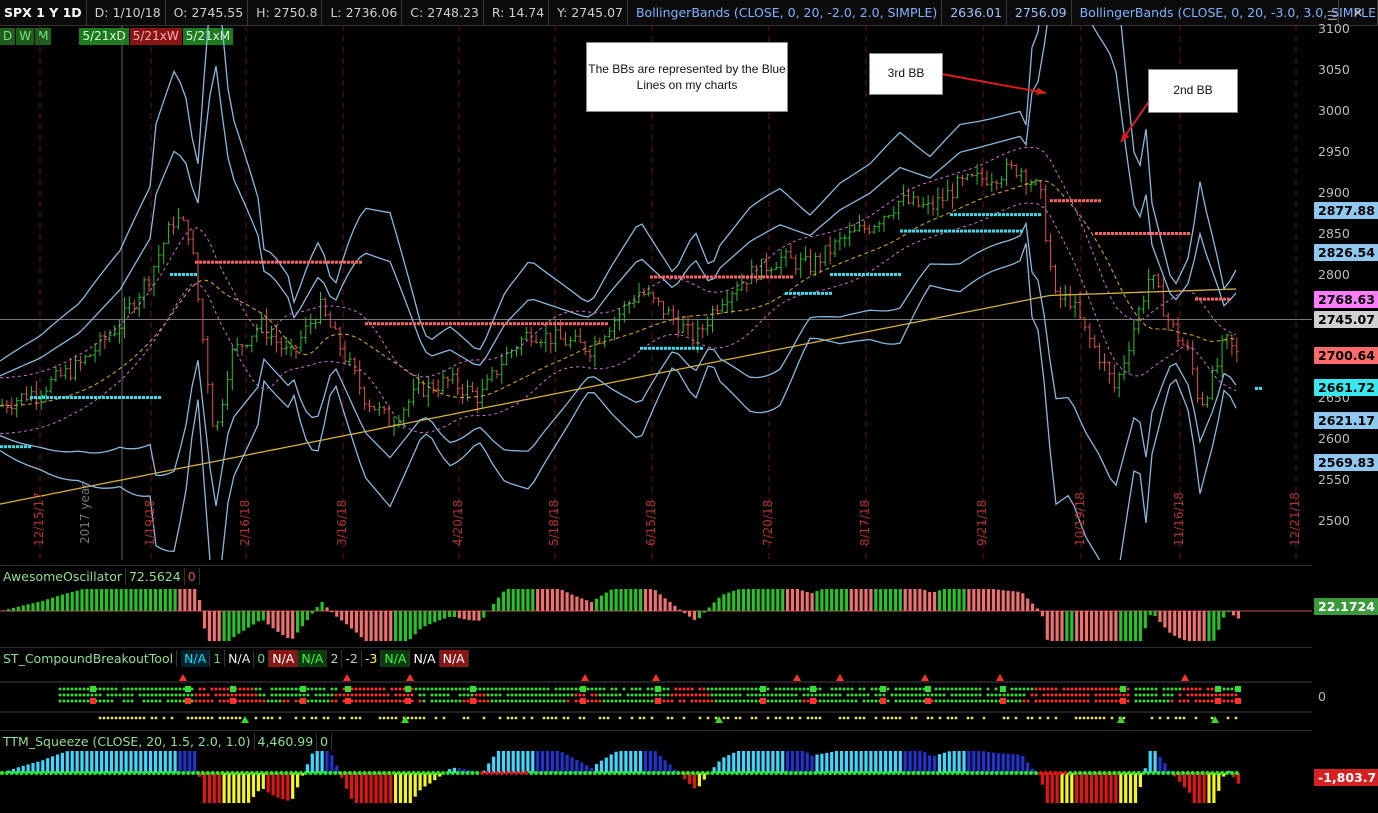 The height and width of the screenshot is (813, 1378). What do you see at coordinates (1193, 91) in the screenshot?
I see `annotation-2nd-bb: 2nd BB` at bounding box center [1193, 91].